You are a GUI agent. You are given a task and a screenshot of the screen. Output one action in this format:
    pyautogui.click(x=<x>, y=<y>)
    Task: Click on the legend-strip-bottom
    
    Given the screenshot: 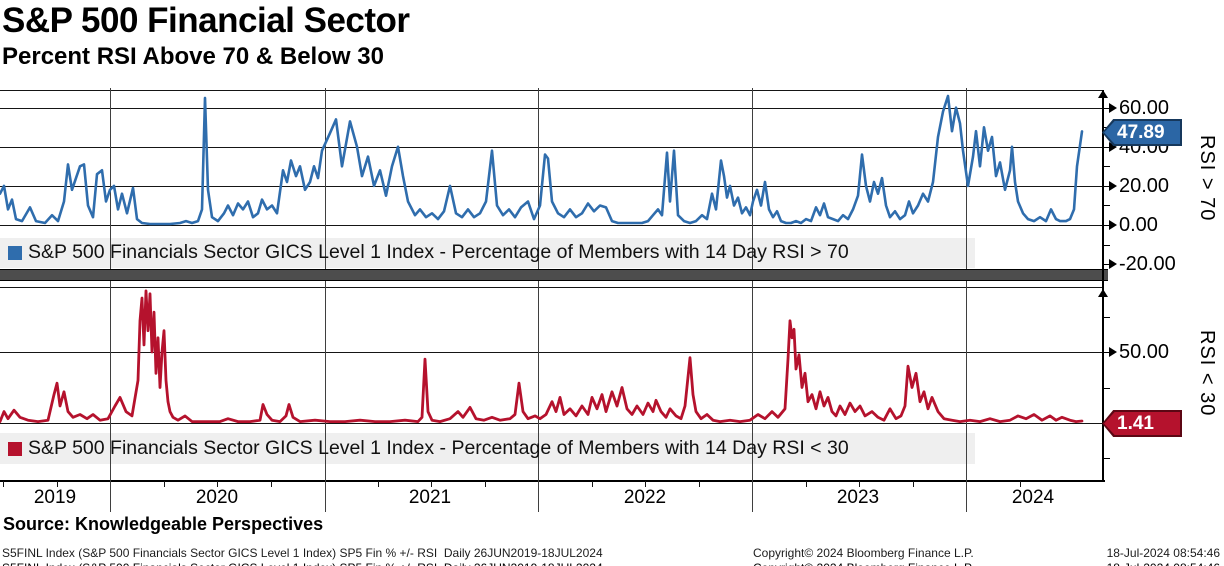 What is the action you would take?
    pyautogui.click(x=487, y=448)
    